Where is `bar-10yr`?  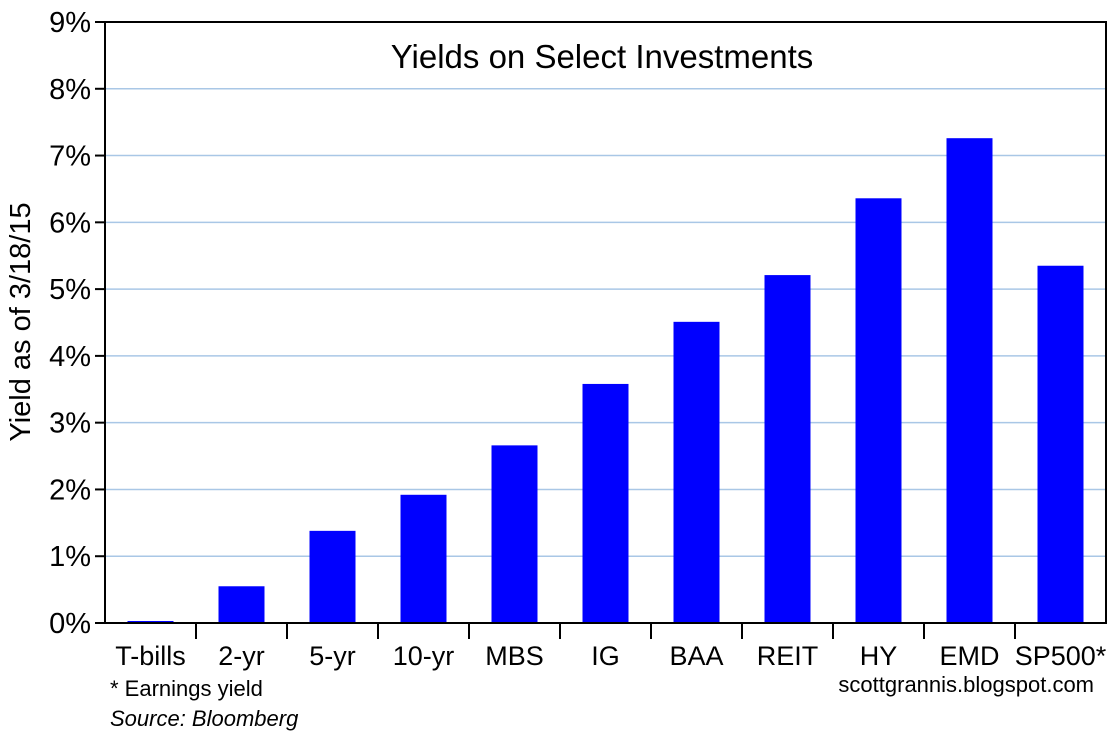 bar-10yr is located at coordinates (423, 558).